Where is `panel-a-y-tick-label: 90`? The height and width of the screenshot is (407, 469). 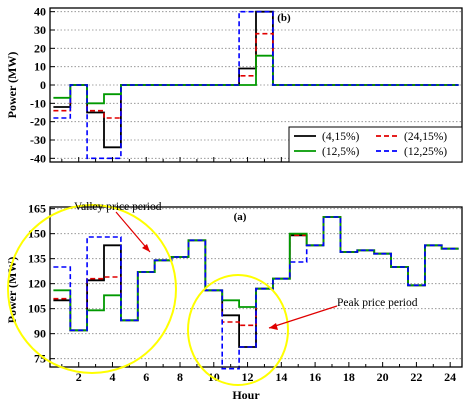 panel-a-y-tick-label: 90 is located at coordinates (40, 334).